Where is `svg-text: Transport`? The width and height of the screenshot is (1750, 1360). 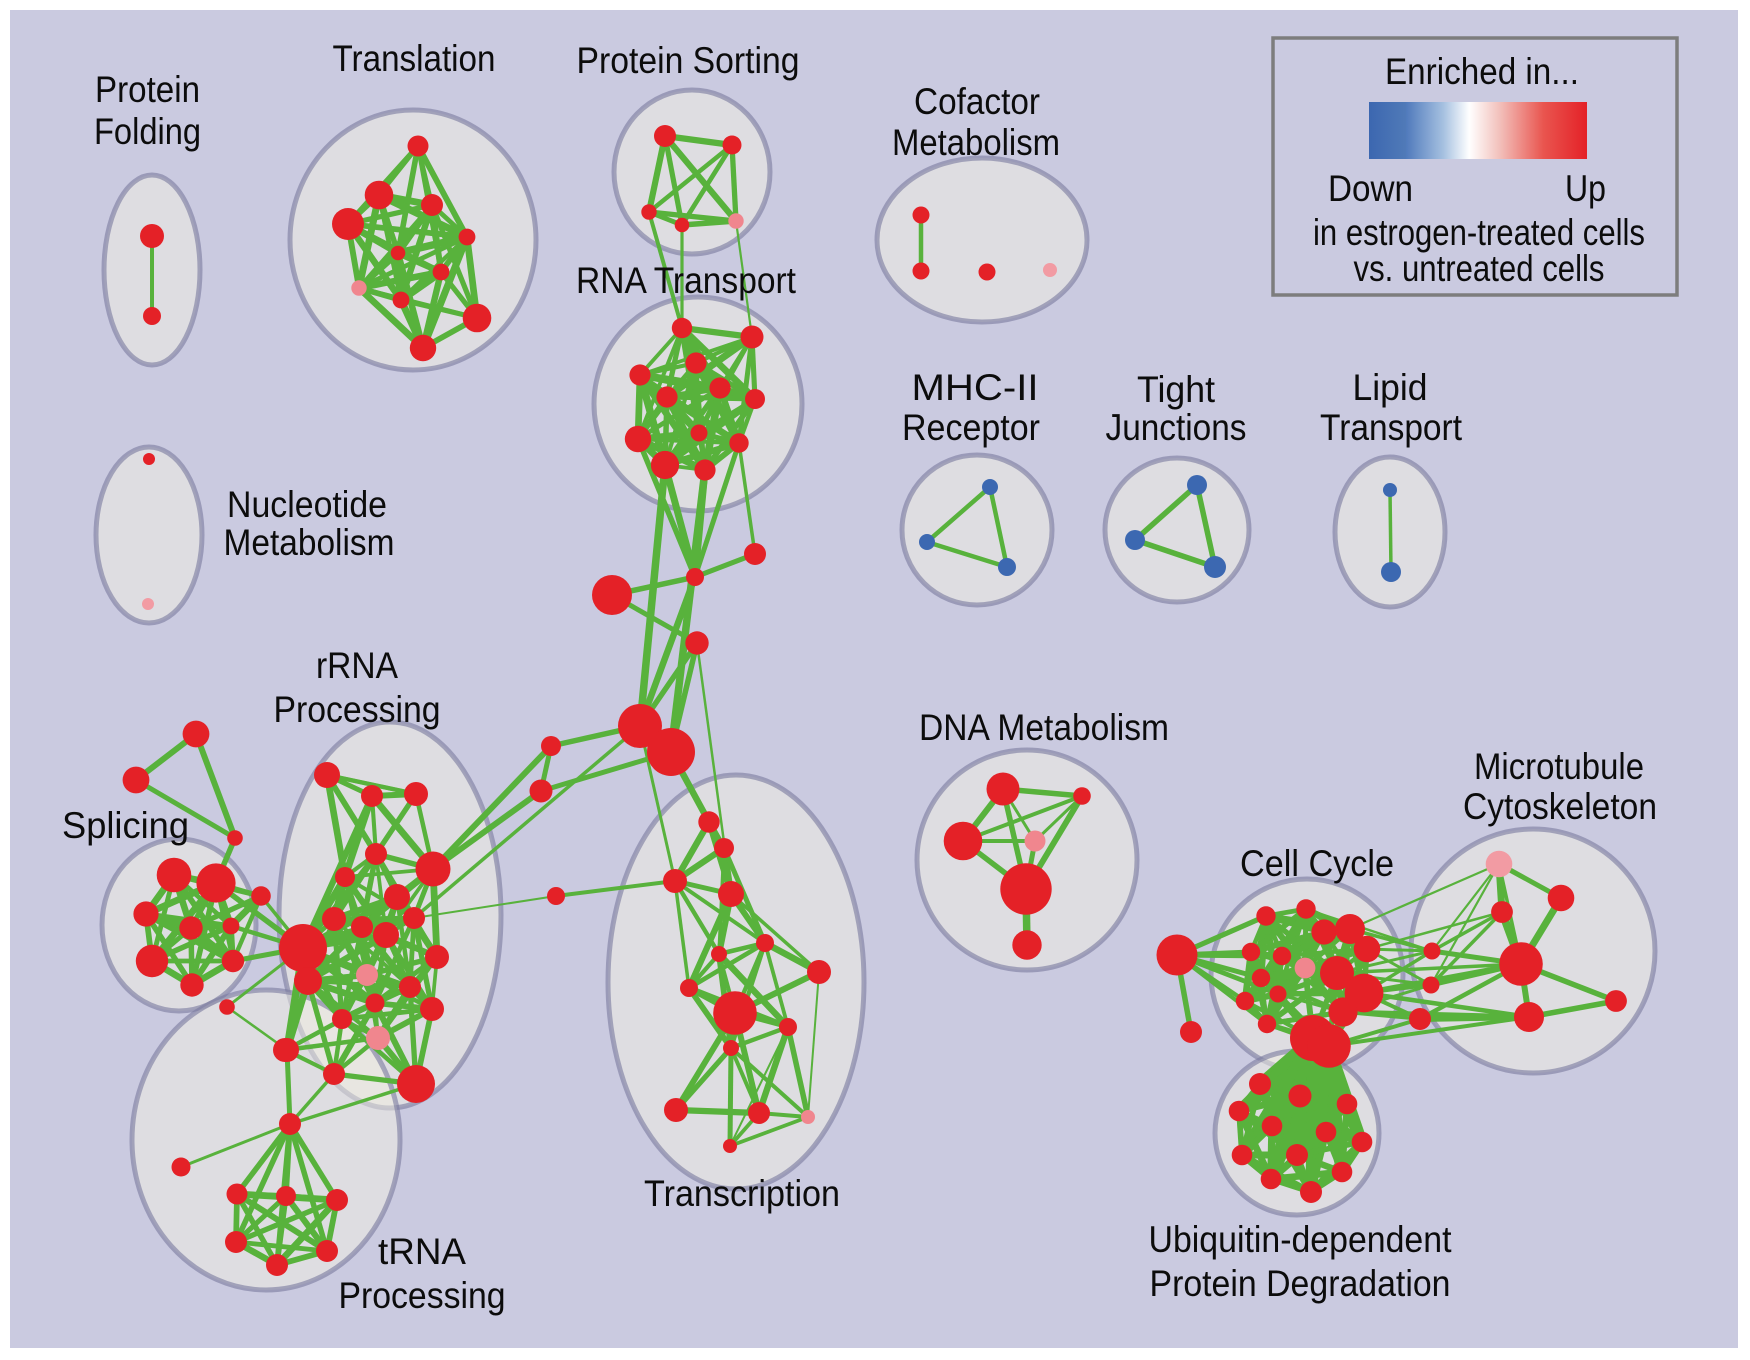 svg-text: Transport is located at coordinates (1391, 427).